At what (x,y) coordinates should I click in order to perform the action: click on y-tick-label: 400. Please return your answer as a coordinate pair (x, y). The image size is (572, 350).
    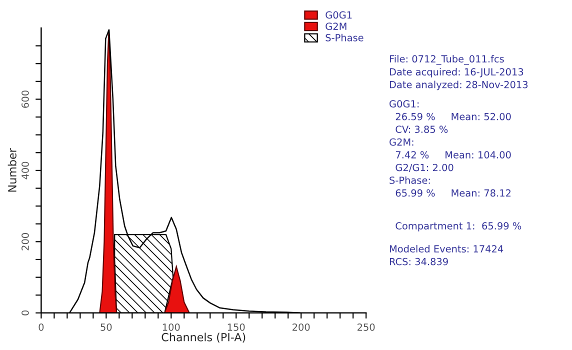
    Looking at the image, I should click on (25, 171).